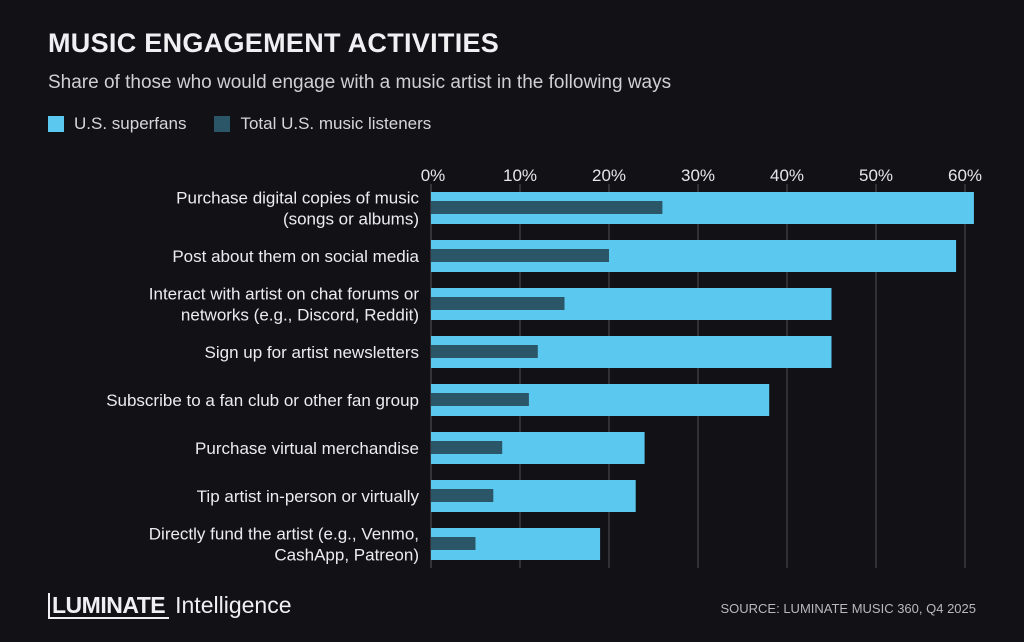 This screenshot has width=1024, height=642. Describe the element at coordinates (312, 352) in the screenshot. I see `category-label: Sign up for artist newsletters` at that location.